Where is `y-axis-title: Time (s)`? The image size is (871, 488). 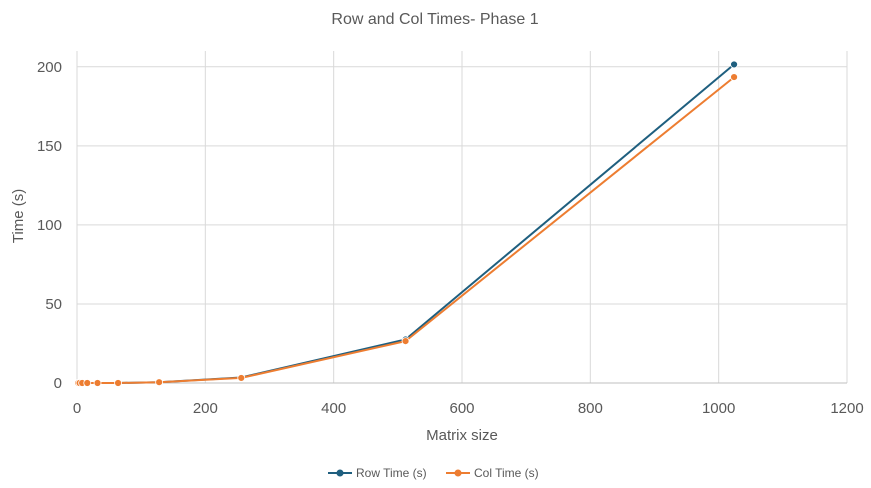
y-axis-title: Time (s) is located at coordinates (18, 216).